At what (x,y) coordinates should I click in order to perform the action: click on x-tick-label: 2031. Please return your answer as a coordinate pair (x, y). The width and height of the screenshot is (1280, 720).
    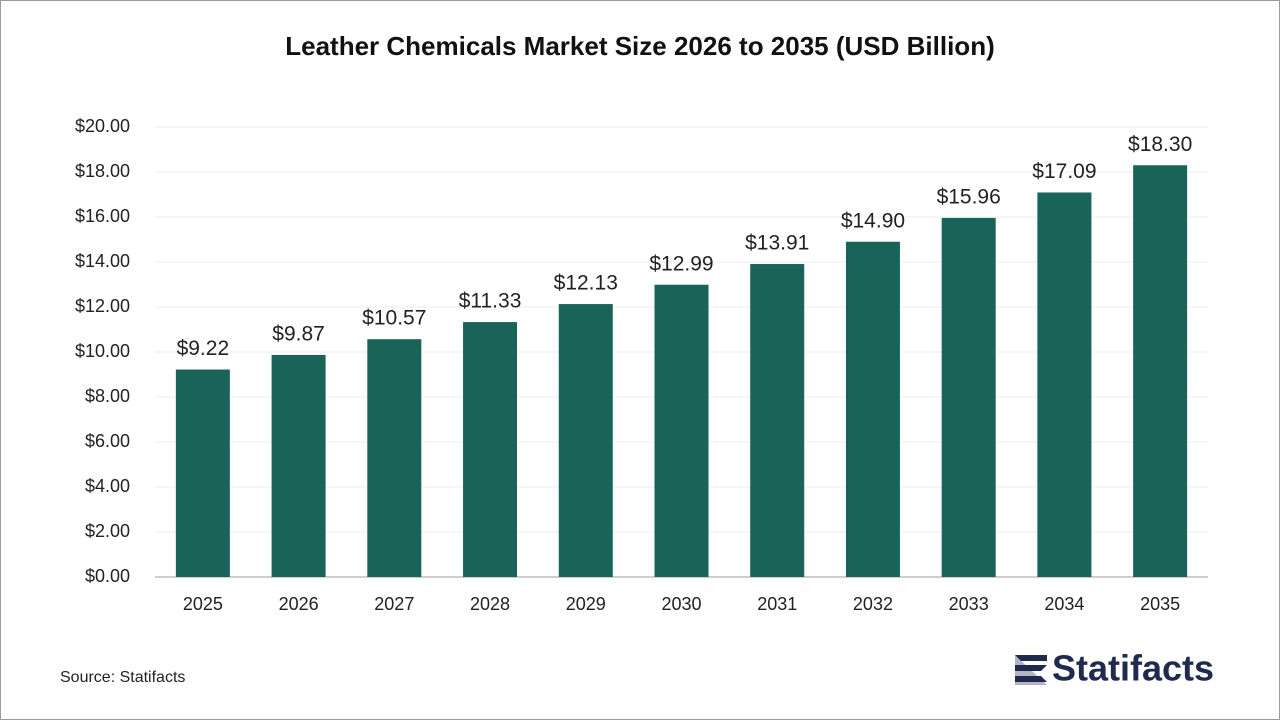
    Looking at the image, I should click on (777, 604).